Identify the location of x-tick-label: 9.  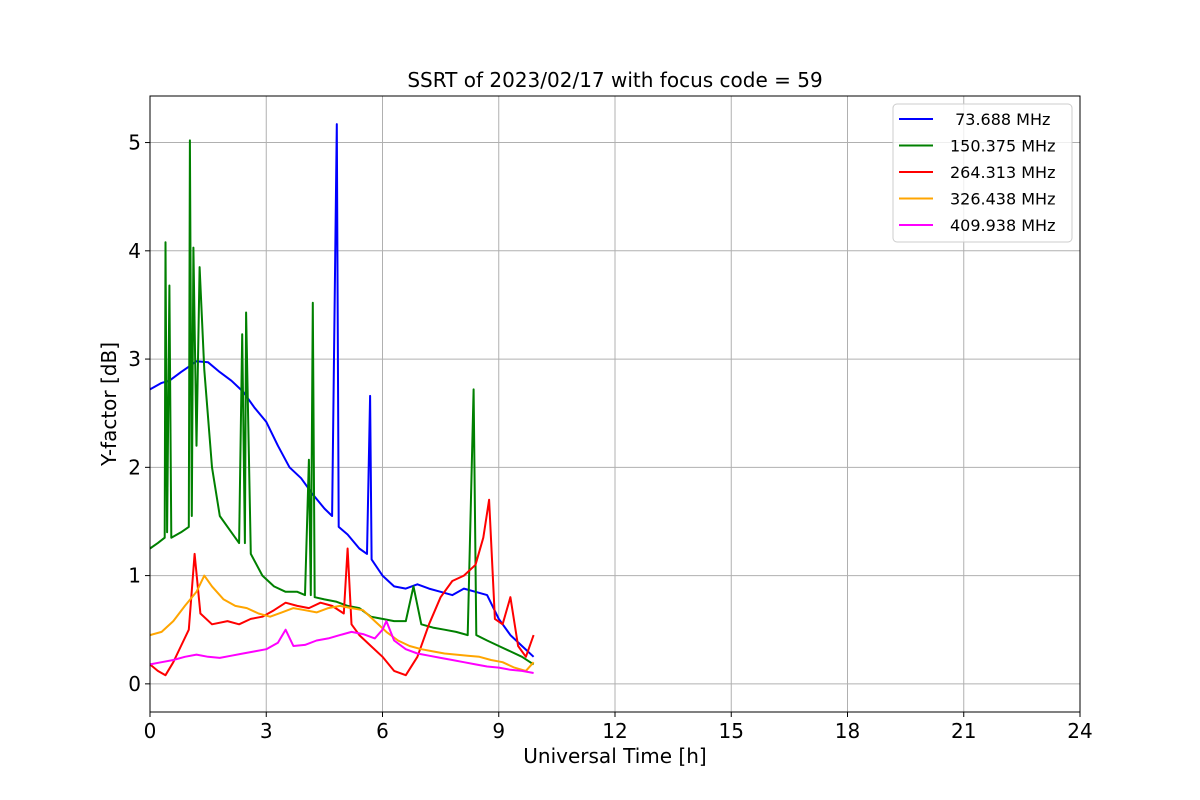
(498, 731).